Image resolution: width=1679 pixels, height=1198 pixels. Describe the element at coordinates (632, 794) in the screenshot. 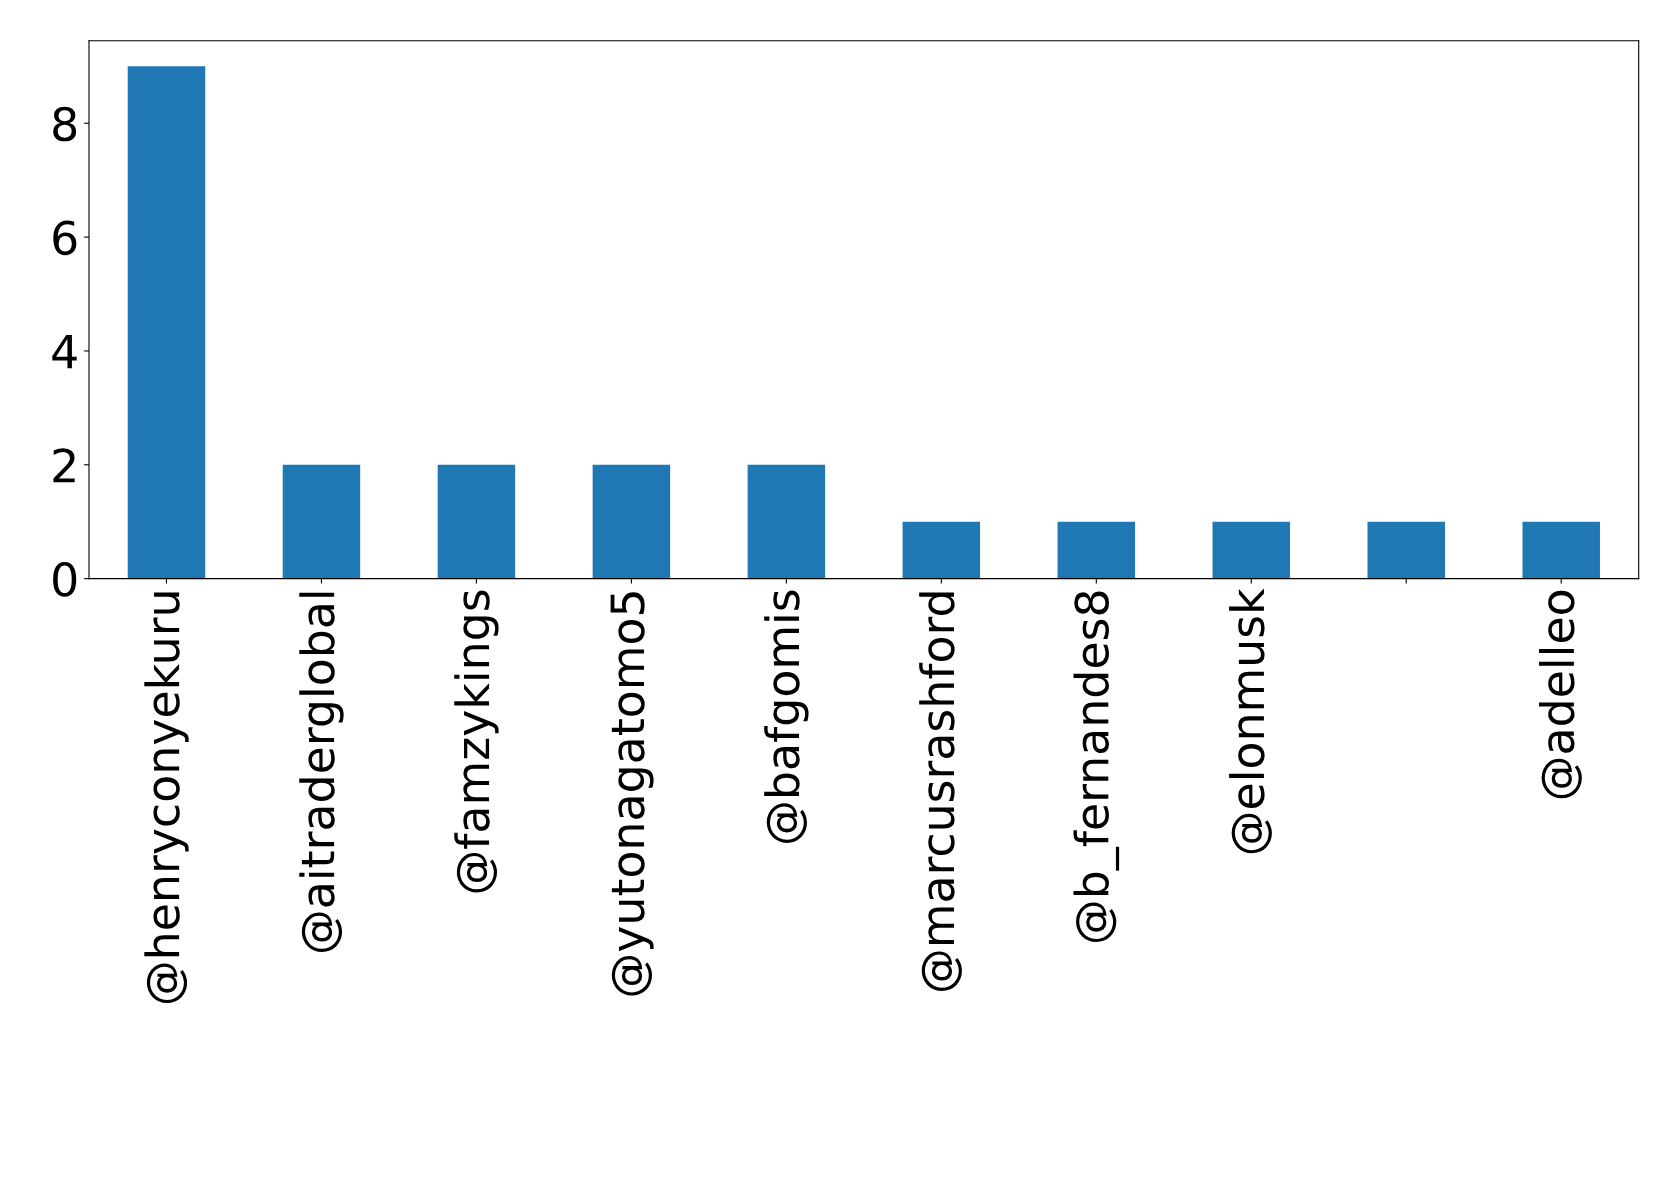

I see `x-tick-label: @yutonagatomo5` at that location.